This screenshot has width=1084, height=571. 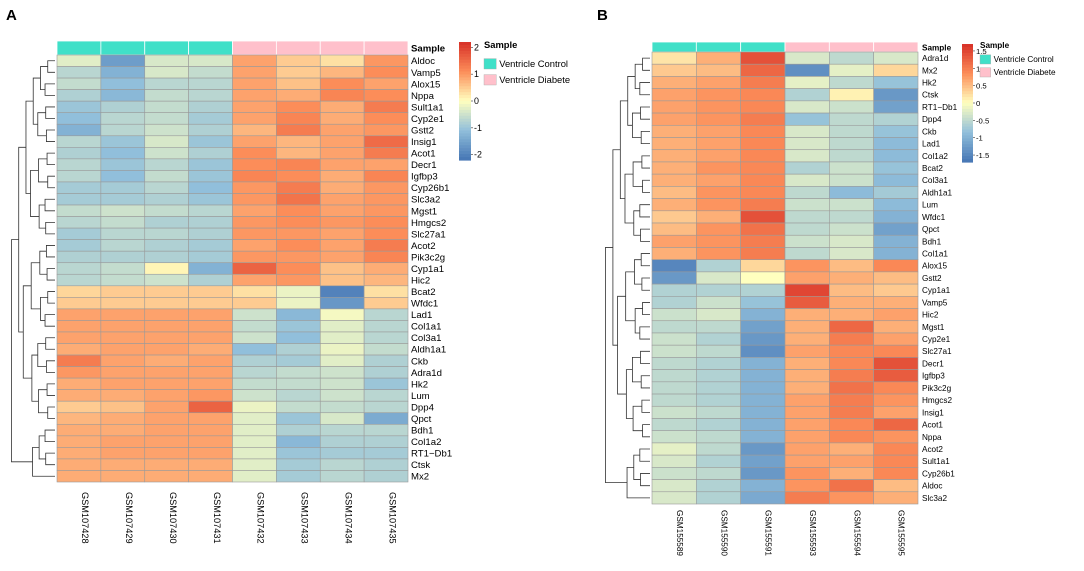 What do you see at coordinates (428, 223) in the screenshot?
I see `row-label: Hmgcs2` at bounding box center [428, 223].